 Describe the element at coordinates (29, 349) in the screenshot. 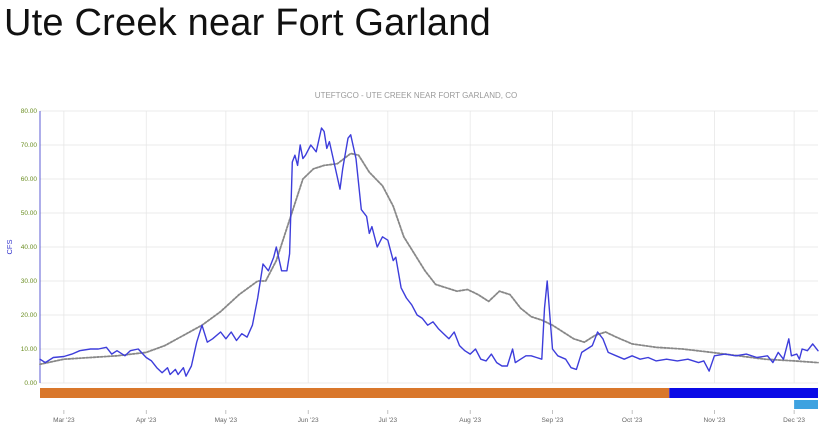

I see `y-tick-label: 10.00` at that location.